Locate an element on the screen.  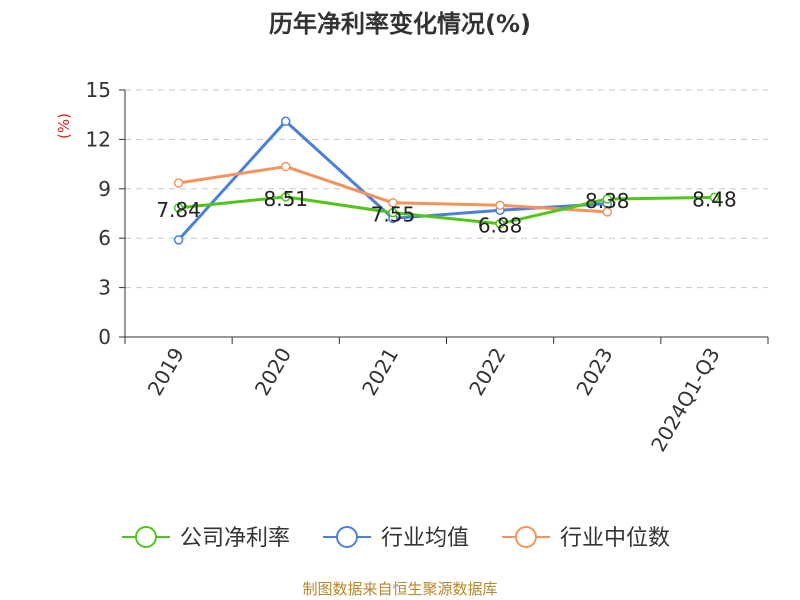
x-tick-label: 2024Q1-Q3 is located at coordinates (685, 400).